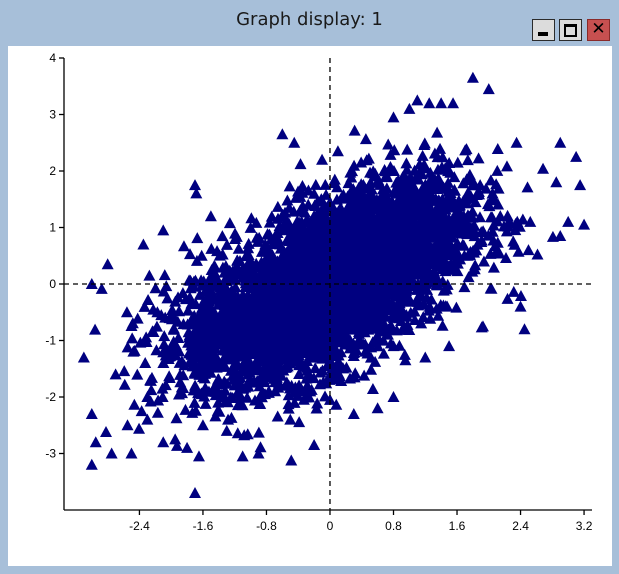  Describe the element at coordinates (570, 30) in the screenshot. I see `maximize-button` at that location.